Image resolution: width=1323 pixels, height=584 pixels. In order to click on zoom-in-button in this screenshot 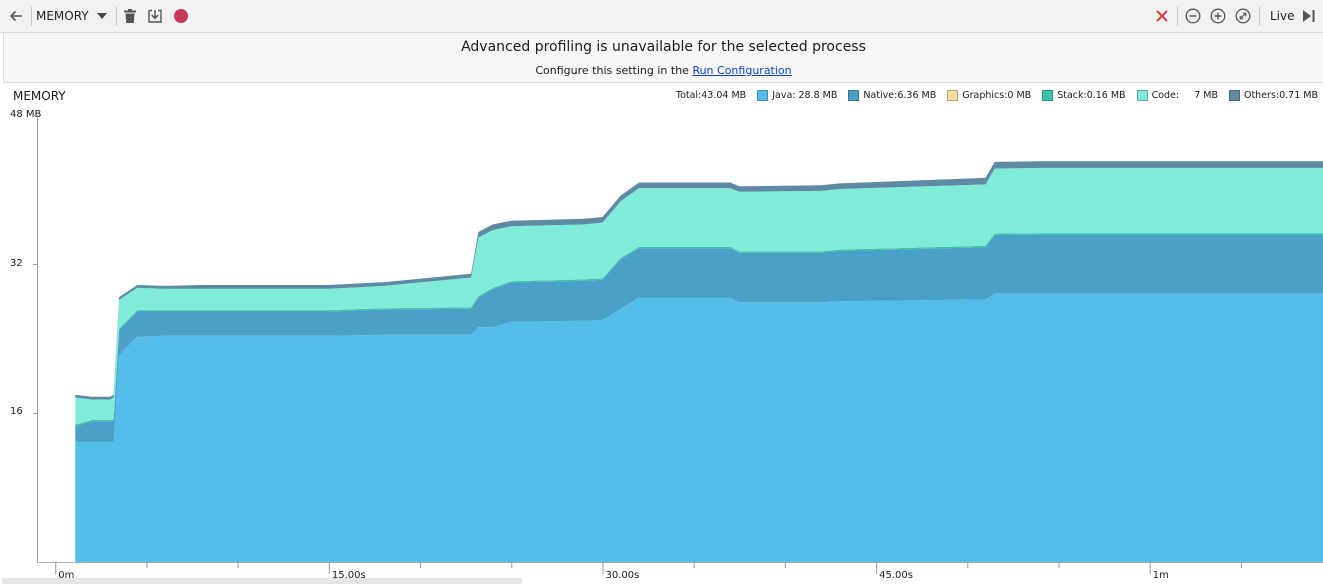, I will do `click(1218, 16)`.